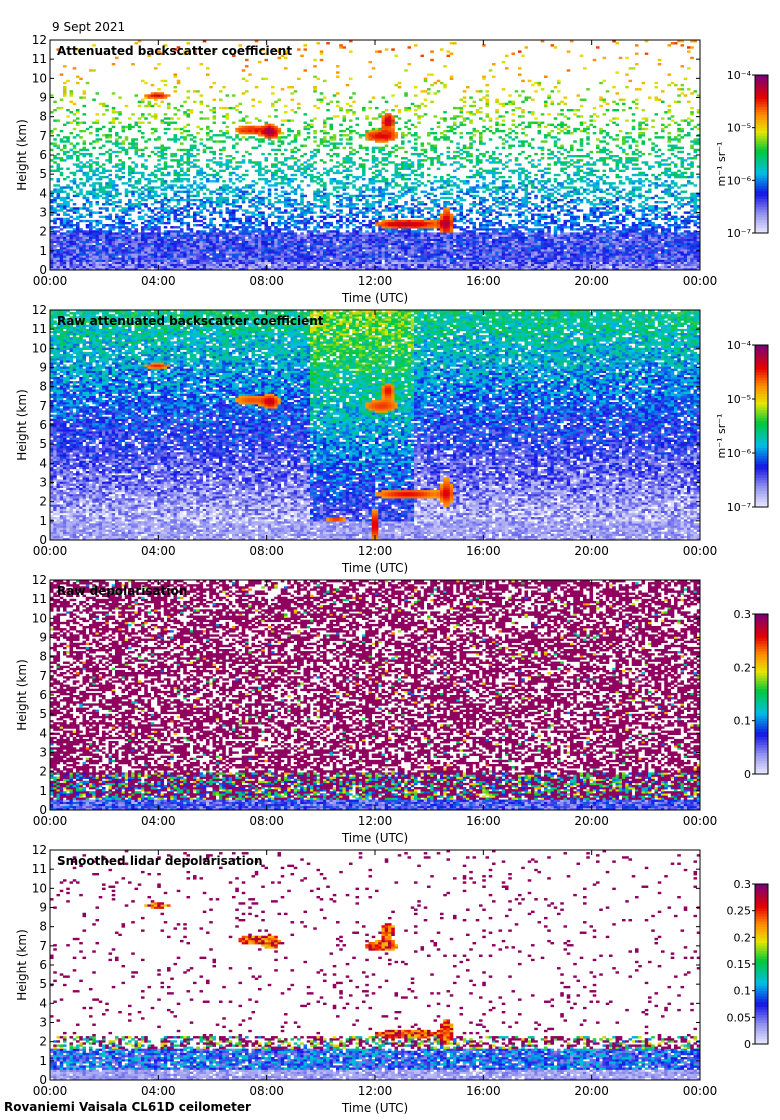 Image resolution: width=780 pixels, height=1120 pixels. What do you see at coordinates (743, 614) in the screenshot?
I see `colorbar-tick-label: 0.3` at bounding box center [743, 614].